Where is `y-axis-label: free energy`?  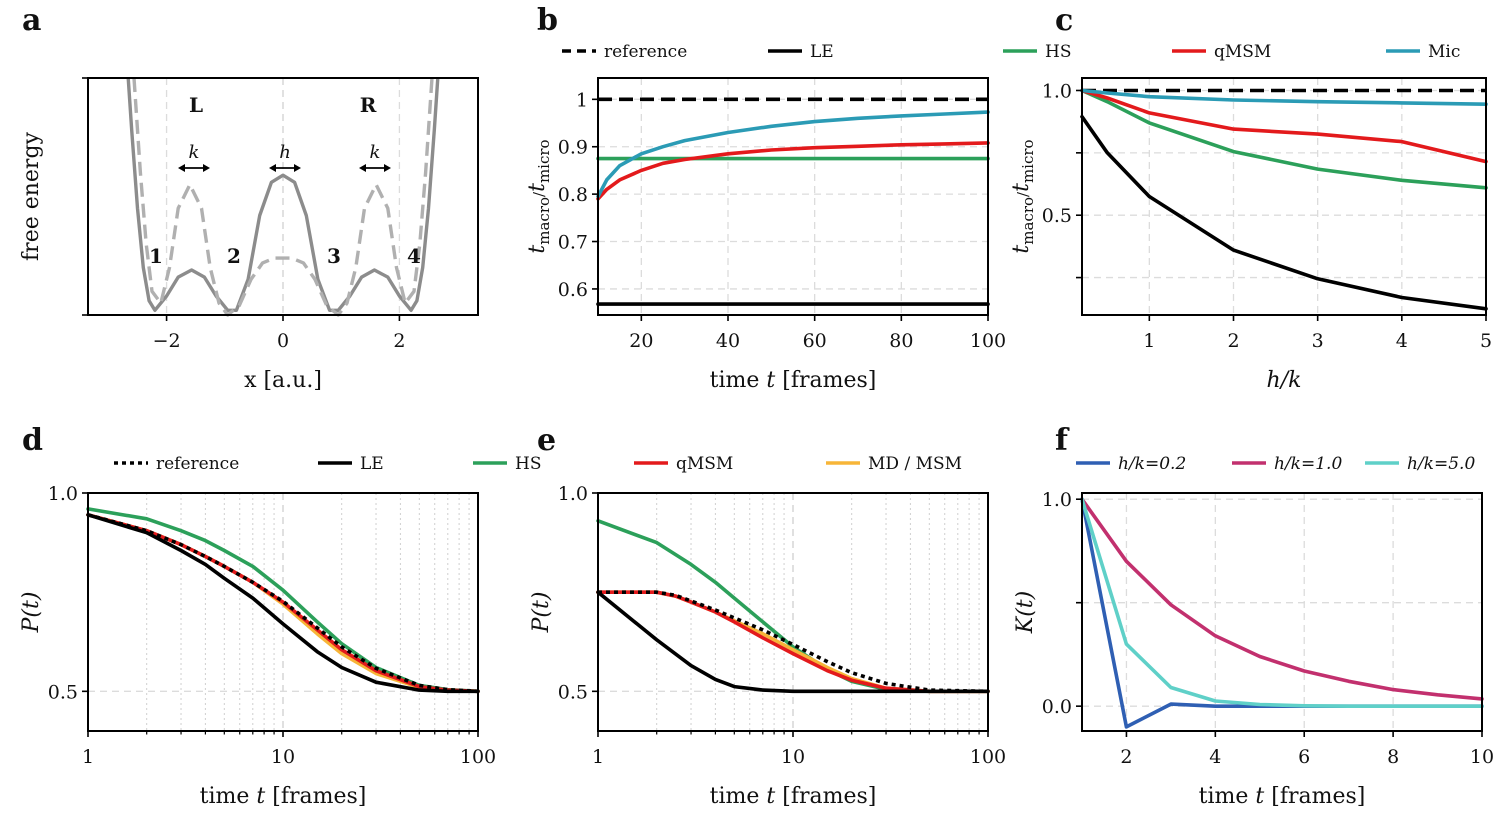 y-axis-label: free energy is located at coordinates (31, 195).